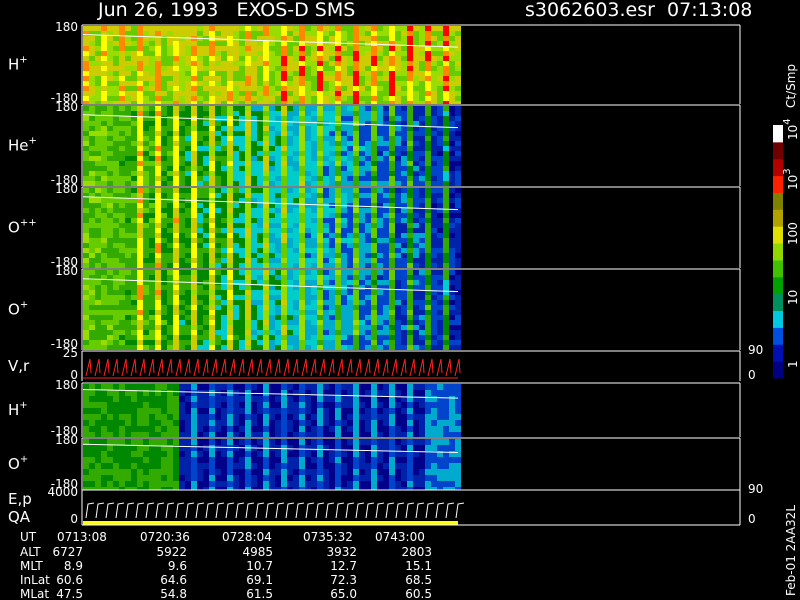 Image resolution: width=800 pixels, height=600 pixels. I want to click on velocity-trace, so click(214, 367).